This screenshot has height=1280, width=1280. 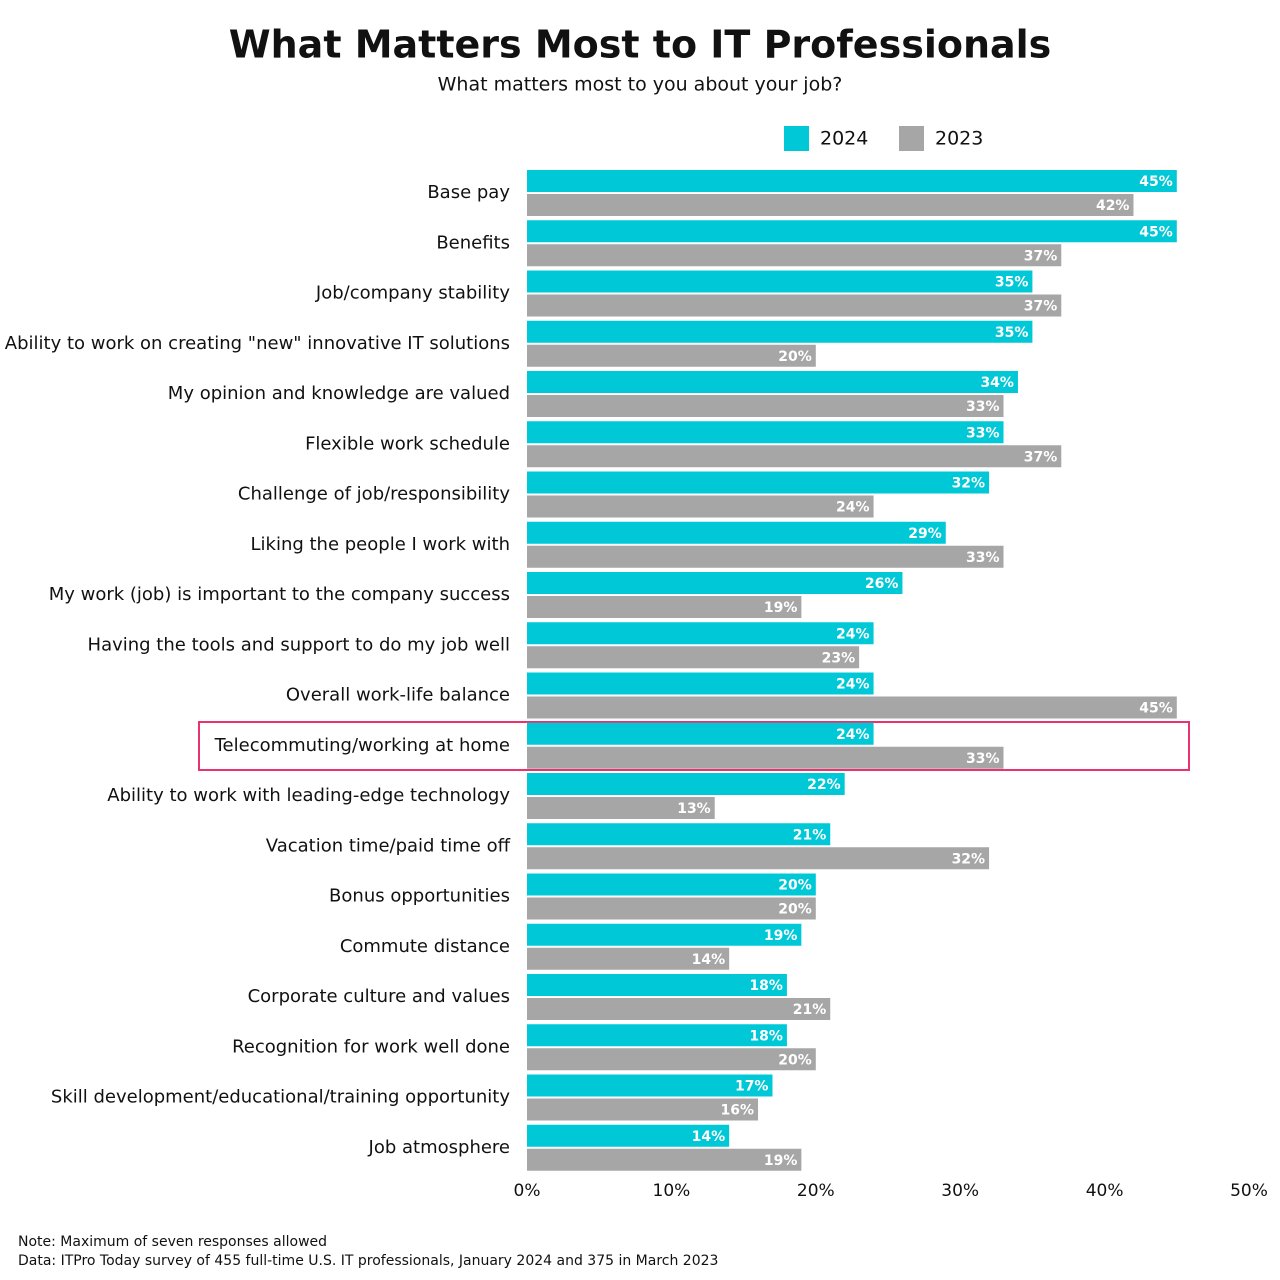 I want to click on category-label: Job atmosphere, so click(x=439, y=1147).